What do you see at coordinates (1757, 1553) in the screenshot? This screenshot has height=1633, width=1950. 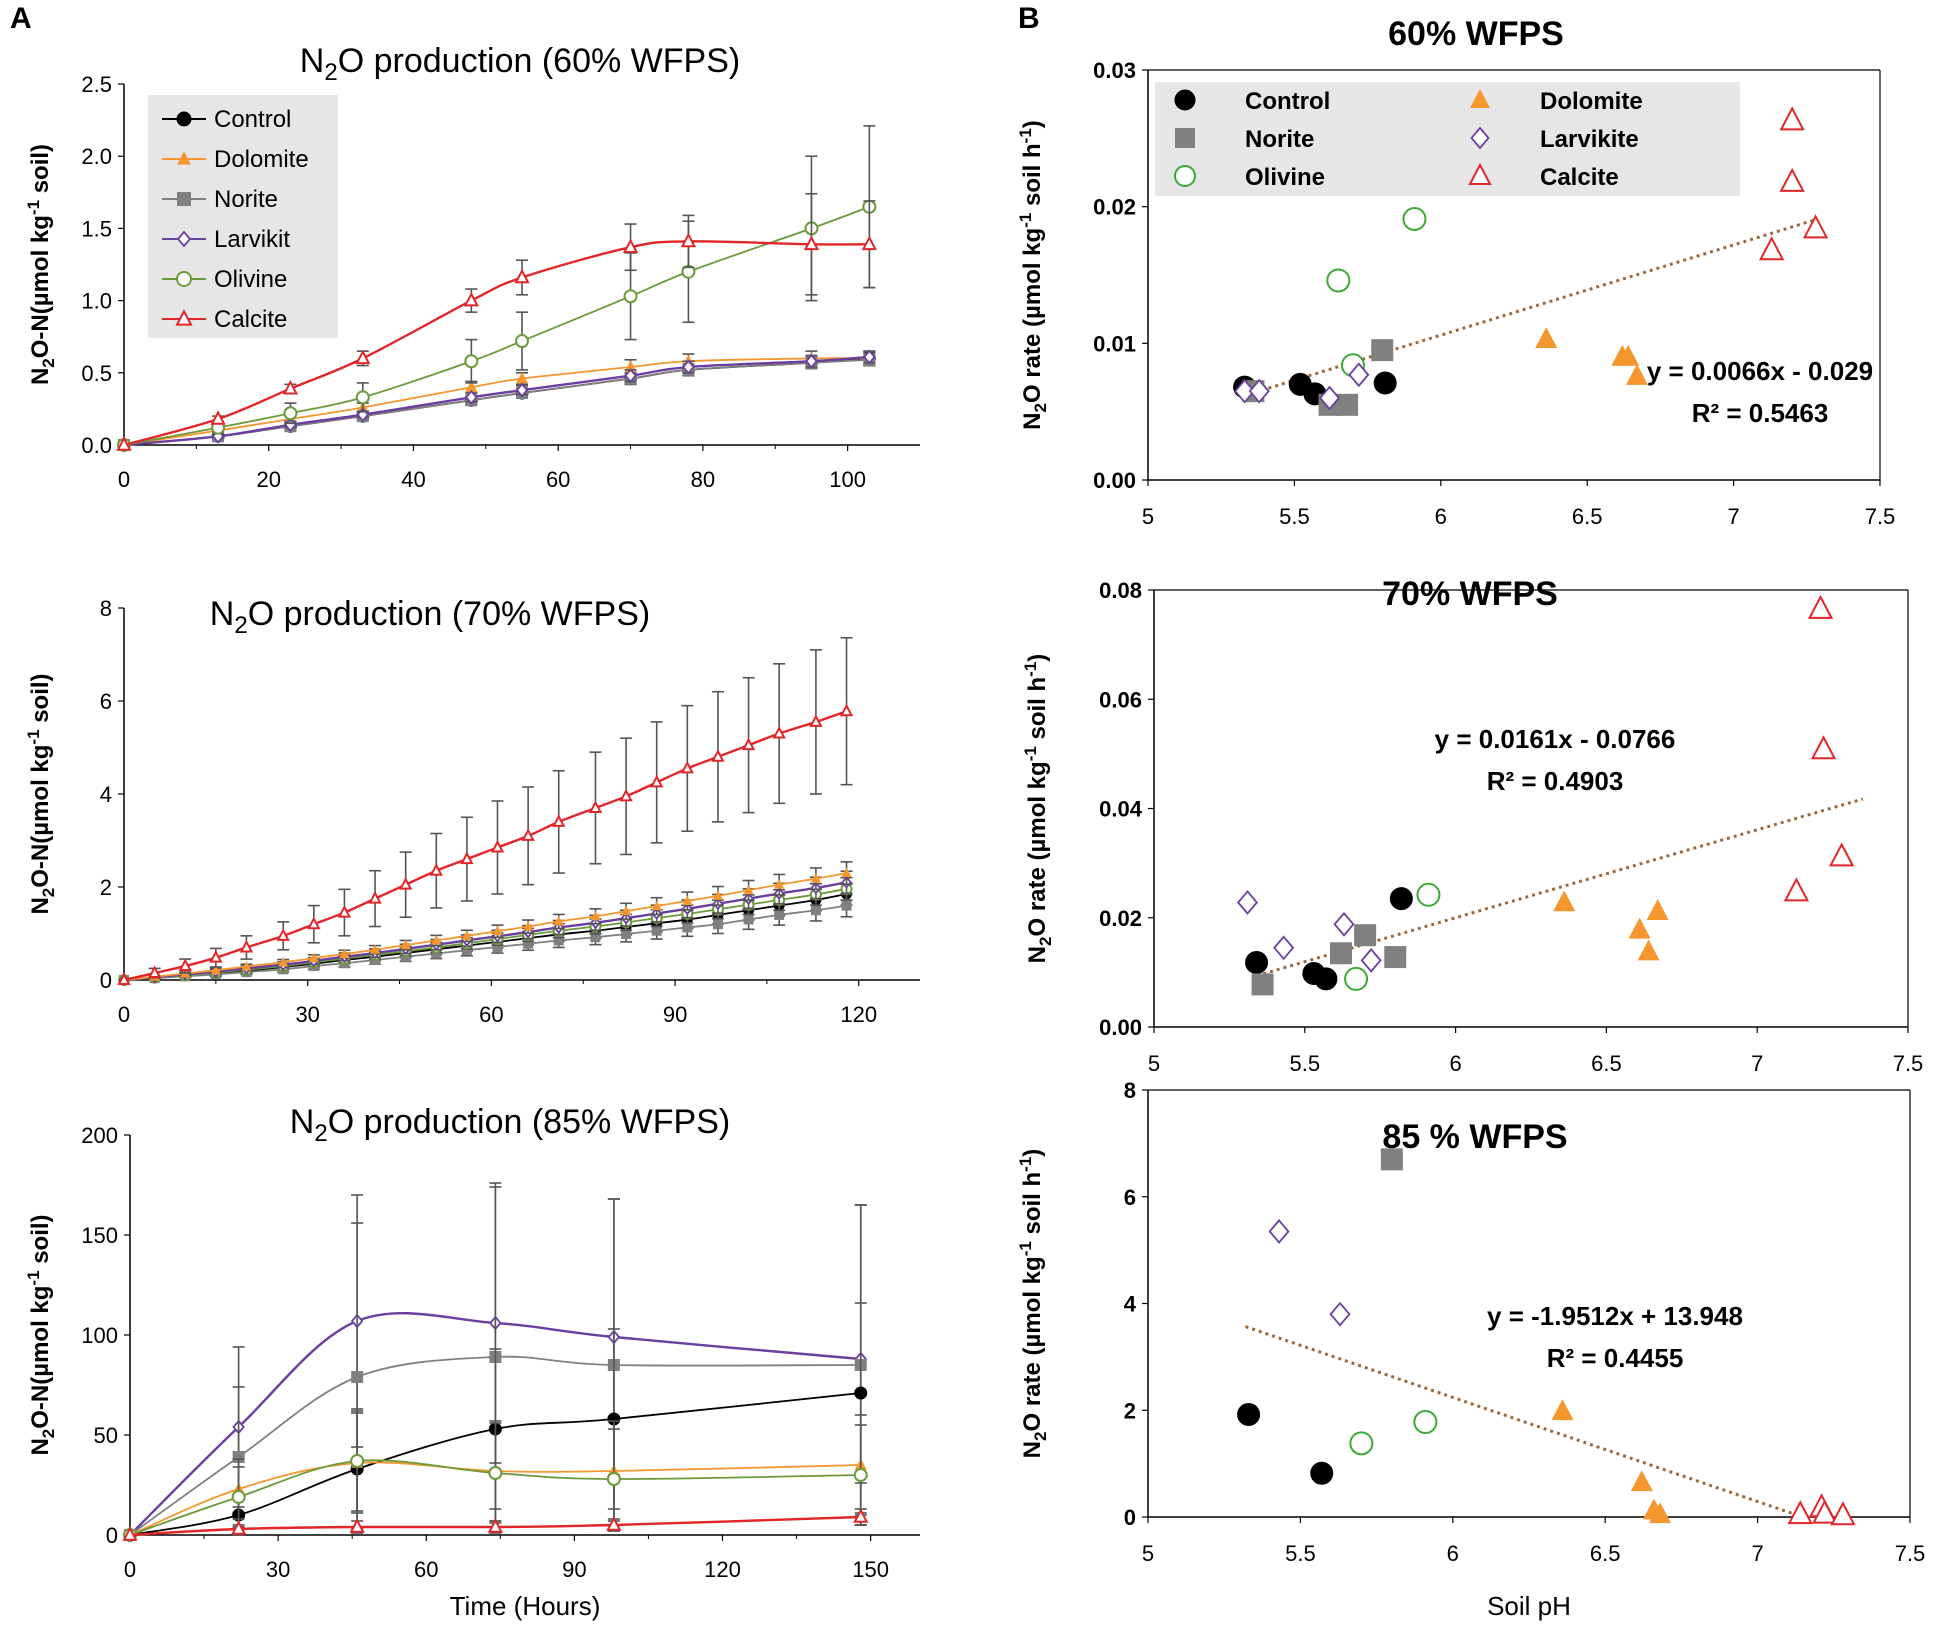 I see `x-tick-label: 7` at bounding box center [1757, 1553].